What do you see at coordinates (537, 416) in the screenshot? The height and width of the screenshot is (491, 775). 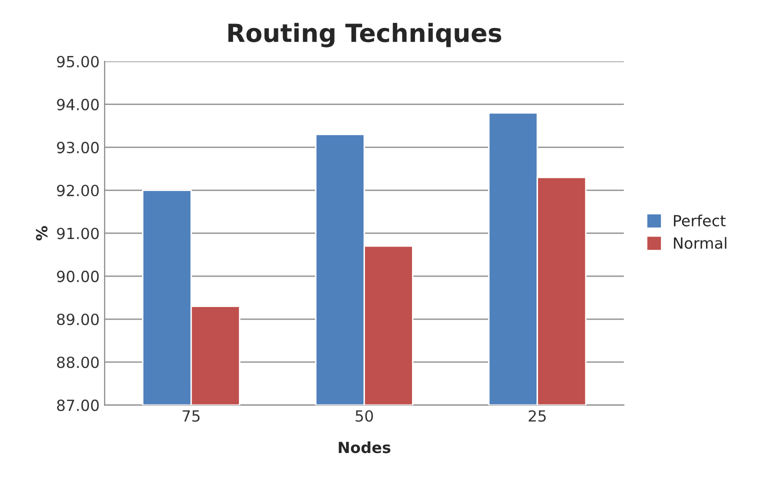 I see `x-tick-label: 25` at bounding box center [537, 416].